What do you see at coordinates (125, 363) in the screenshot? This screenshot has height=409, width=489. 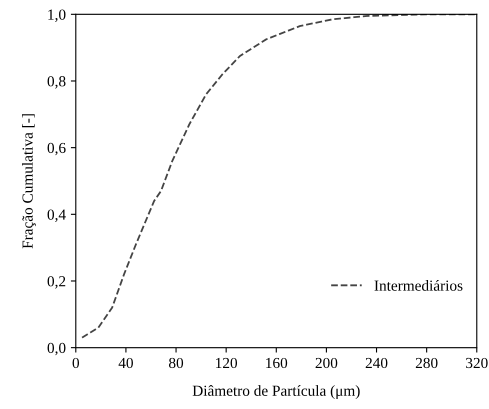 I see `x-tick-label: 40` at bounding box center [125, 363].